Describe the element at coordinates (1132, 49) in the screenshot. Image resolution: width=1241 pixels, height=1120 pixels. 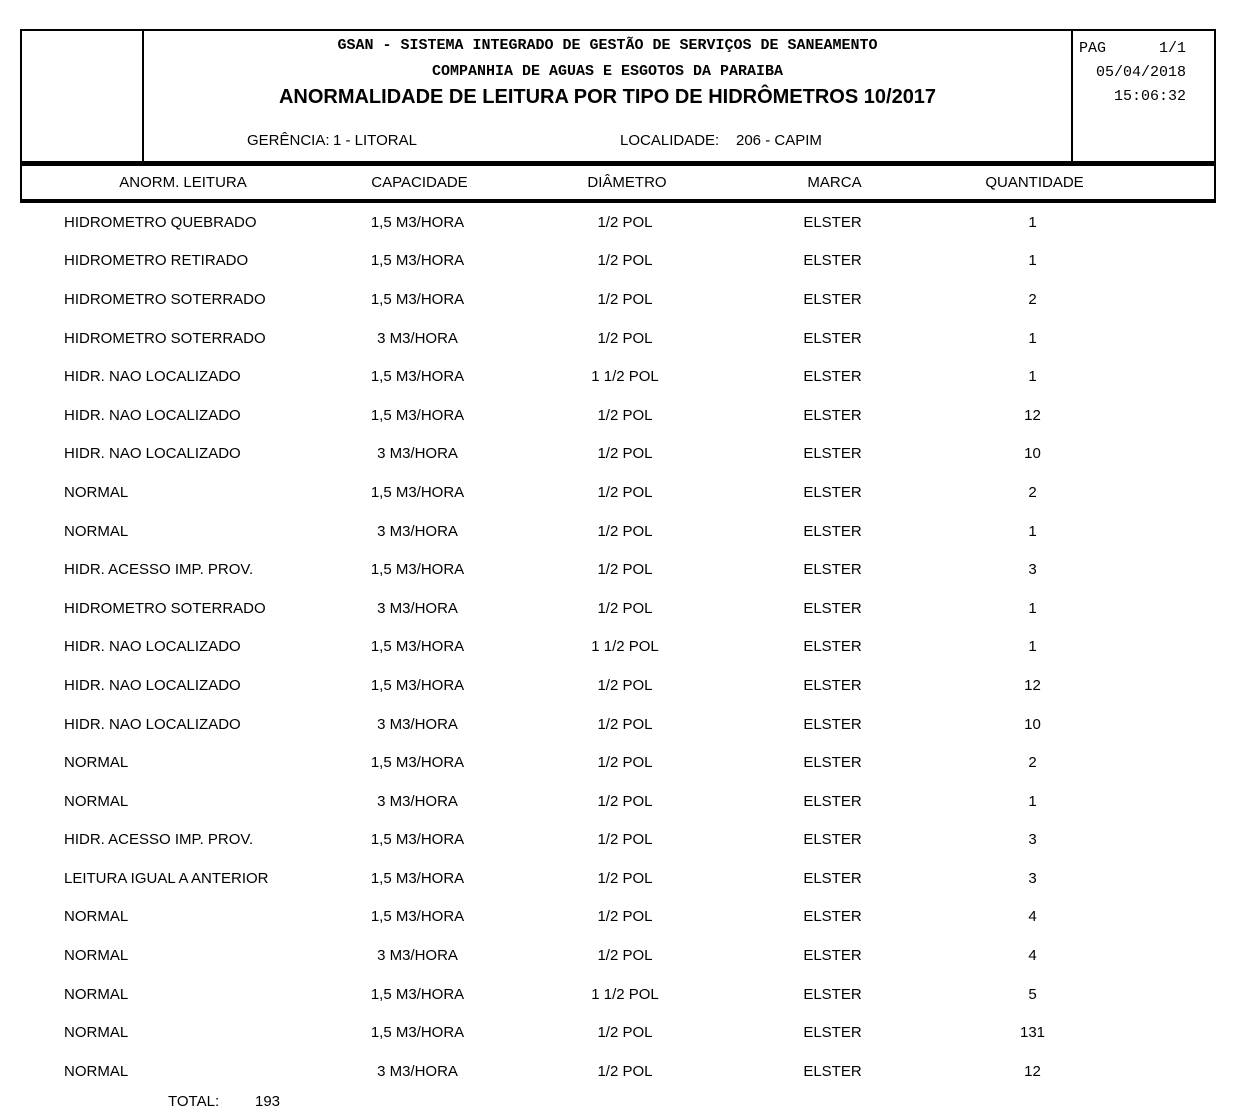
I see `page-number-line: PAG 1/1` at that location.